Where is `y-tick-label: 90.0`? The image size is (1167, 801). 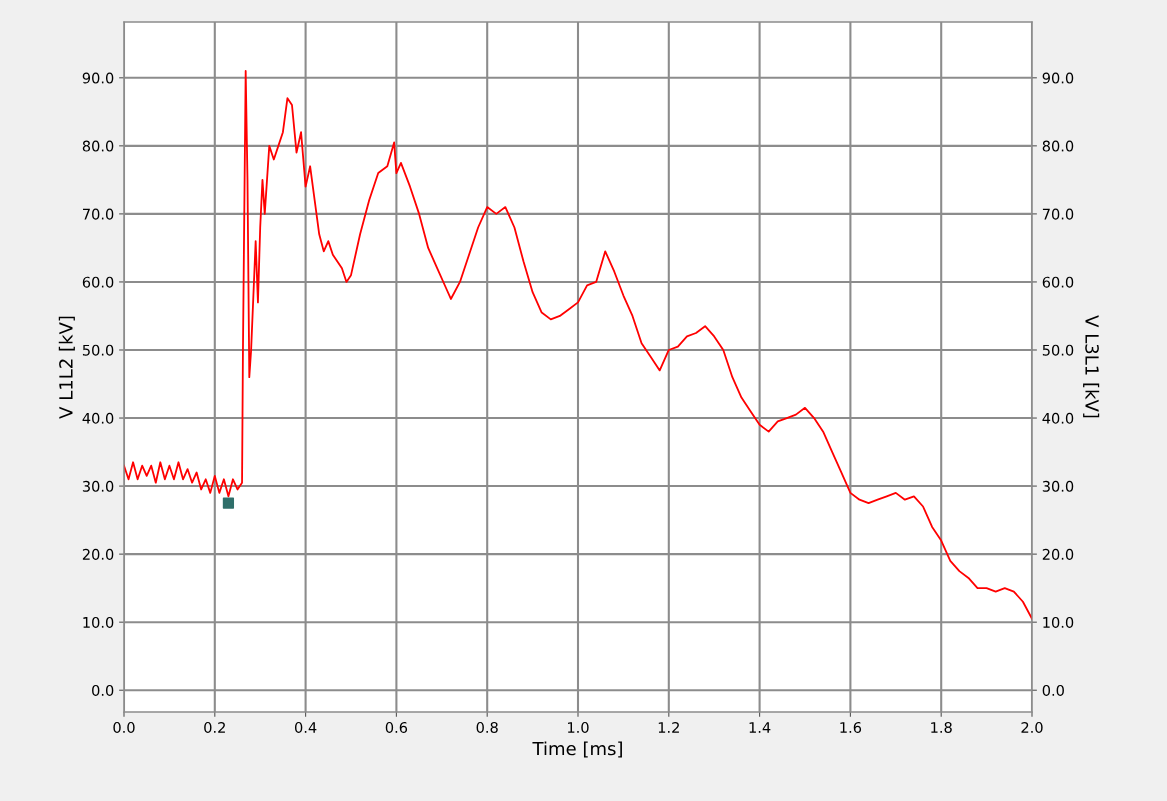 y-tick-label: 90.0 is located at coordinates (98, 78).